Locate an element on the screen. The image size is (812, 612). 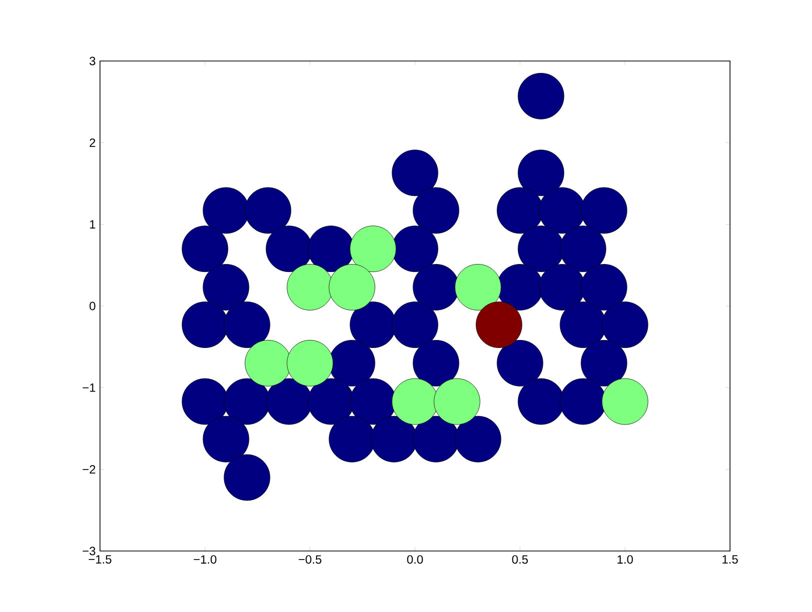
x-tick-label: −1.0 is located at coordinates (205, 559).